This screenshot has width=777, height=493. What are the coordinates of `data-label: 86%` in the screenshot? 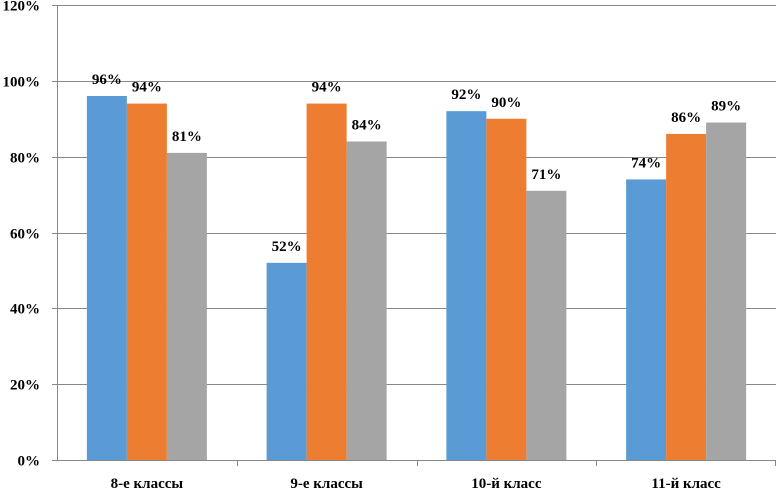 It's located at (686, 118).